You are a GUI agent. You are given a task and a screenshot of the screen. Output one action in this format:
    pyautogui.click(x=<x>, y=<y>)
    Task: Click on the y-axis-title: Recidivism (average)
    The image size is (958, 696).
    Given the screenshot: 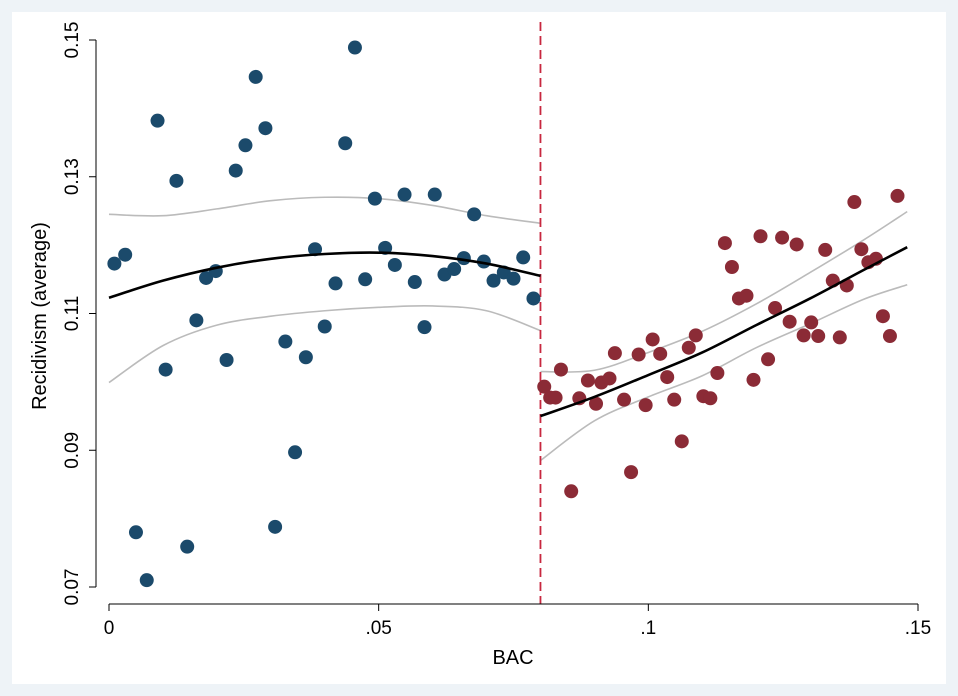 What is the action you would take?
    pyautogui.click(x=40, y=316)
    